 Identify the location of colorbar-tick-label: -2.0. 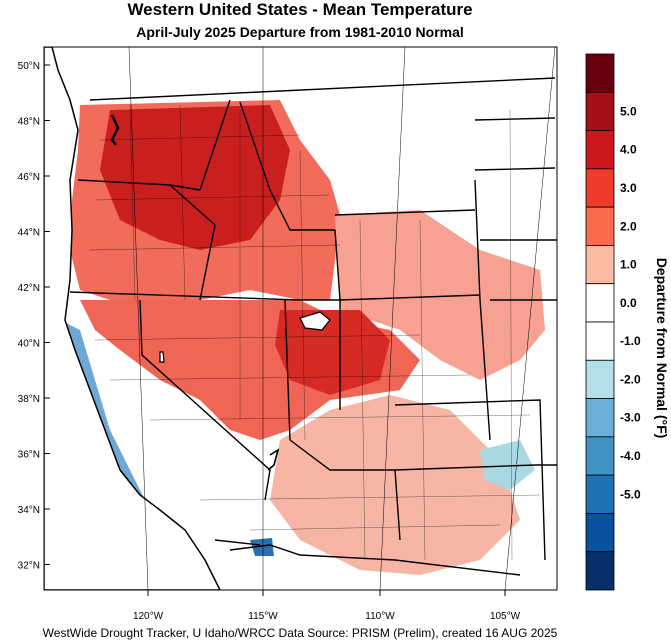
(630, 379).